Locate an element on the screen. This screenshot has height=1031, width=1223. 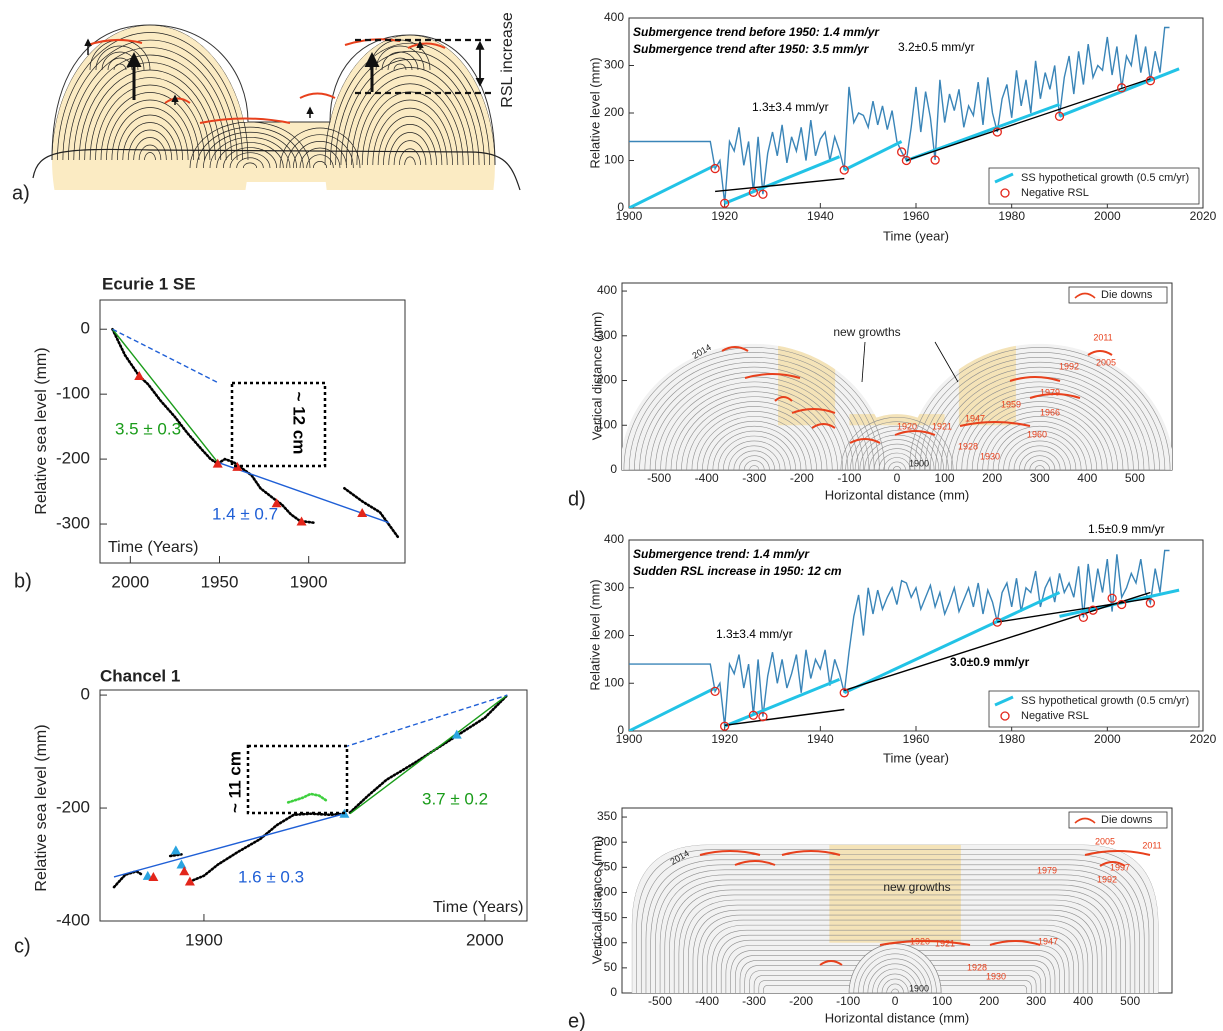
year-label: 1947 is located at coordinates (975, 418).